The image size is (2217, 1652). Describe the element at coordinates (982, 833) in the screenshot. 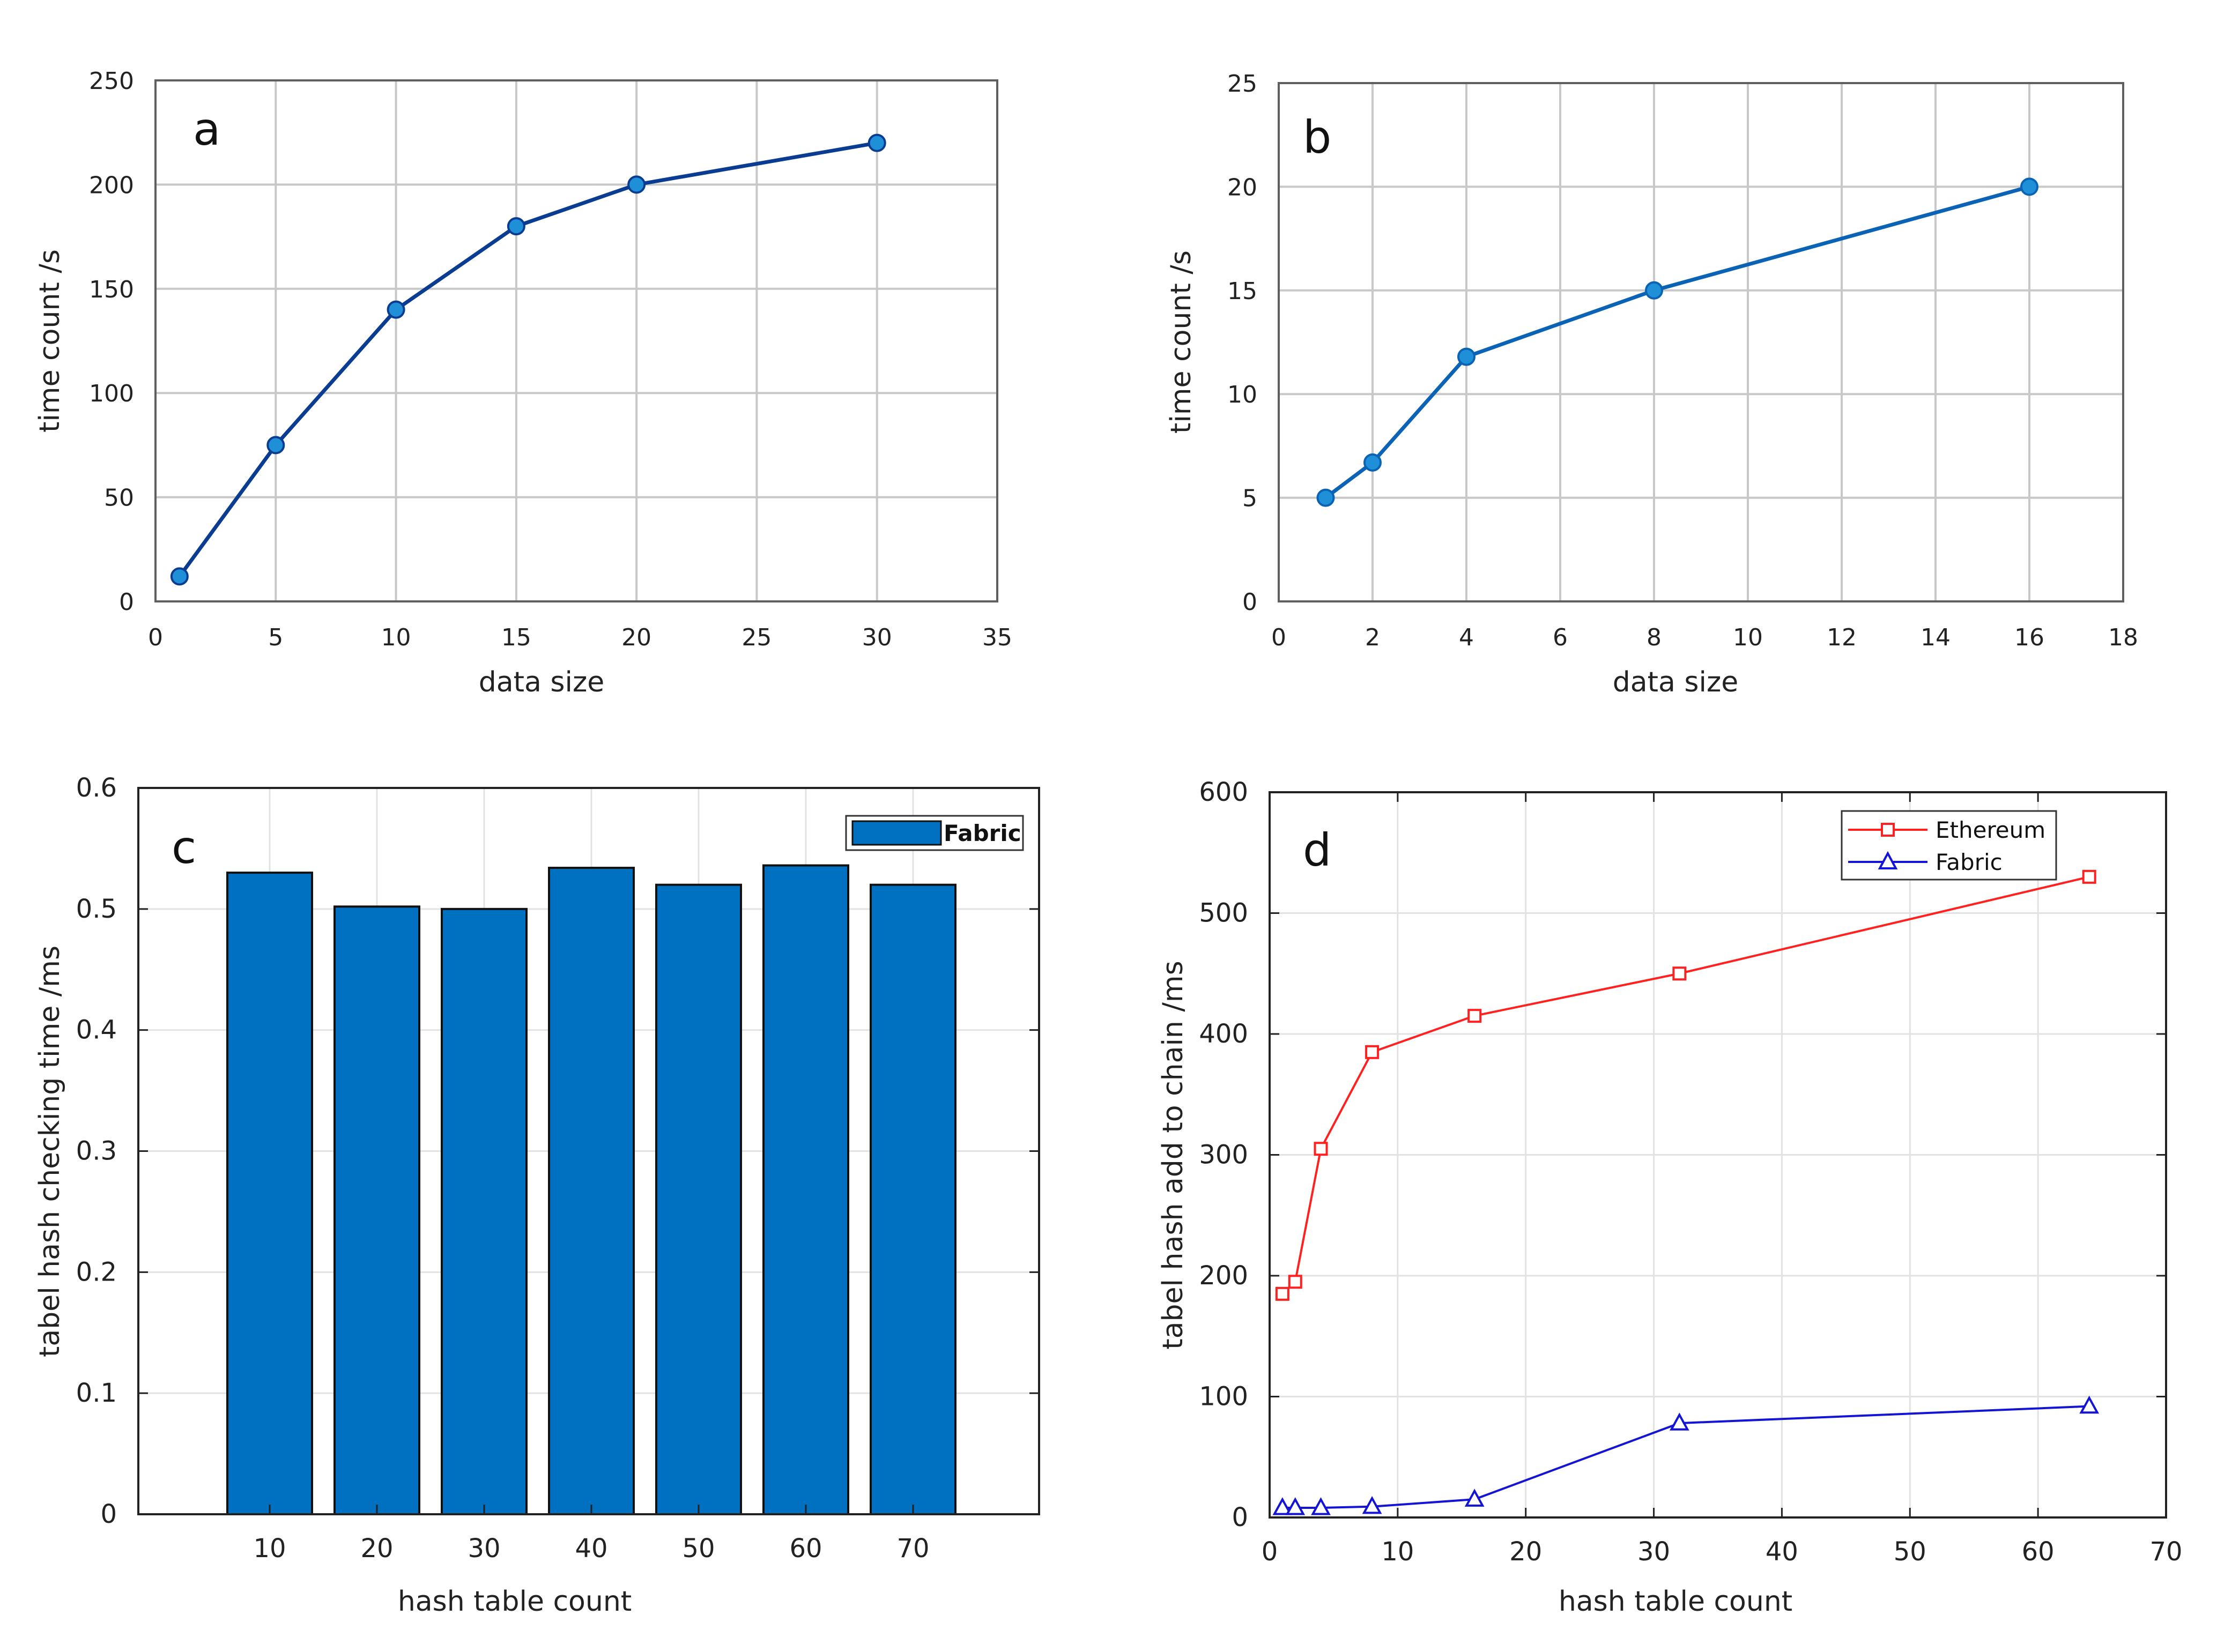

I see `legend-label-c-Fabric: Fabric` at that location.